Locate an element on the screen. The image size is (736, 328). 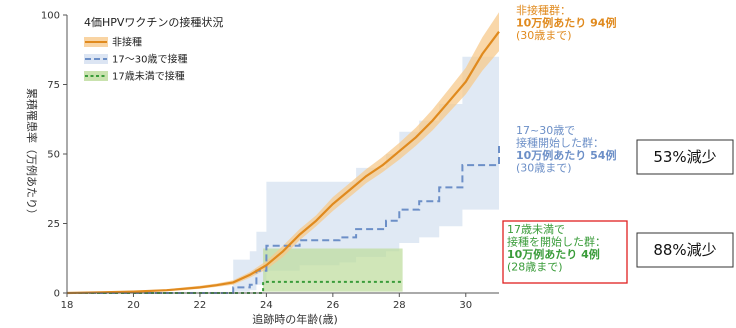
x-tick-label-30: 30 is located at coordinates (465, 305).